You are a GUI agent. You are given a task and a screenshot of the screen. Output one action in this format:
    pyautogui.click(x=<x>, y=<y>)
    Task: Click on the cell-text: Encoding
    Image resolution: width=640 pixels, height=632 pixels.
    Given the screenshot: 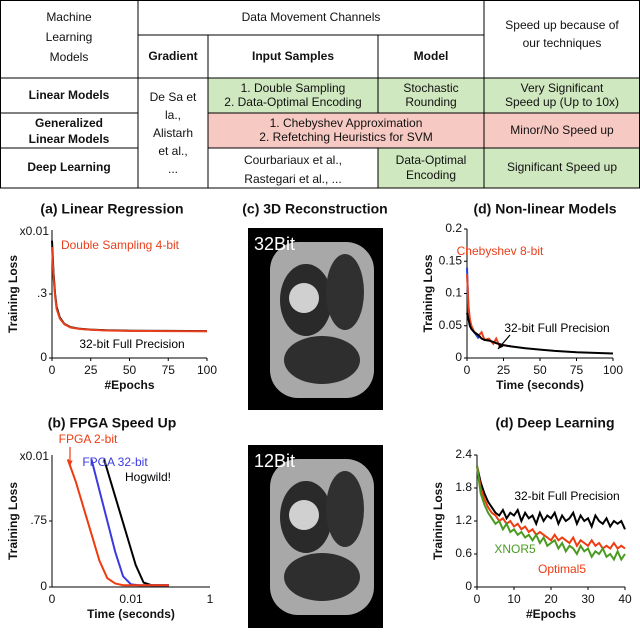 What is the action you would take?
    pyautogui.click(x=431, y=175)
    